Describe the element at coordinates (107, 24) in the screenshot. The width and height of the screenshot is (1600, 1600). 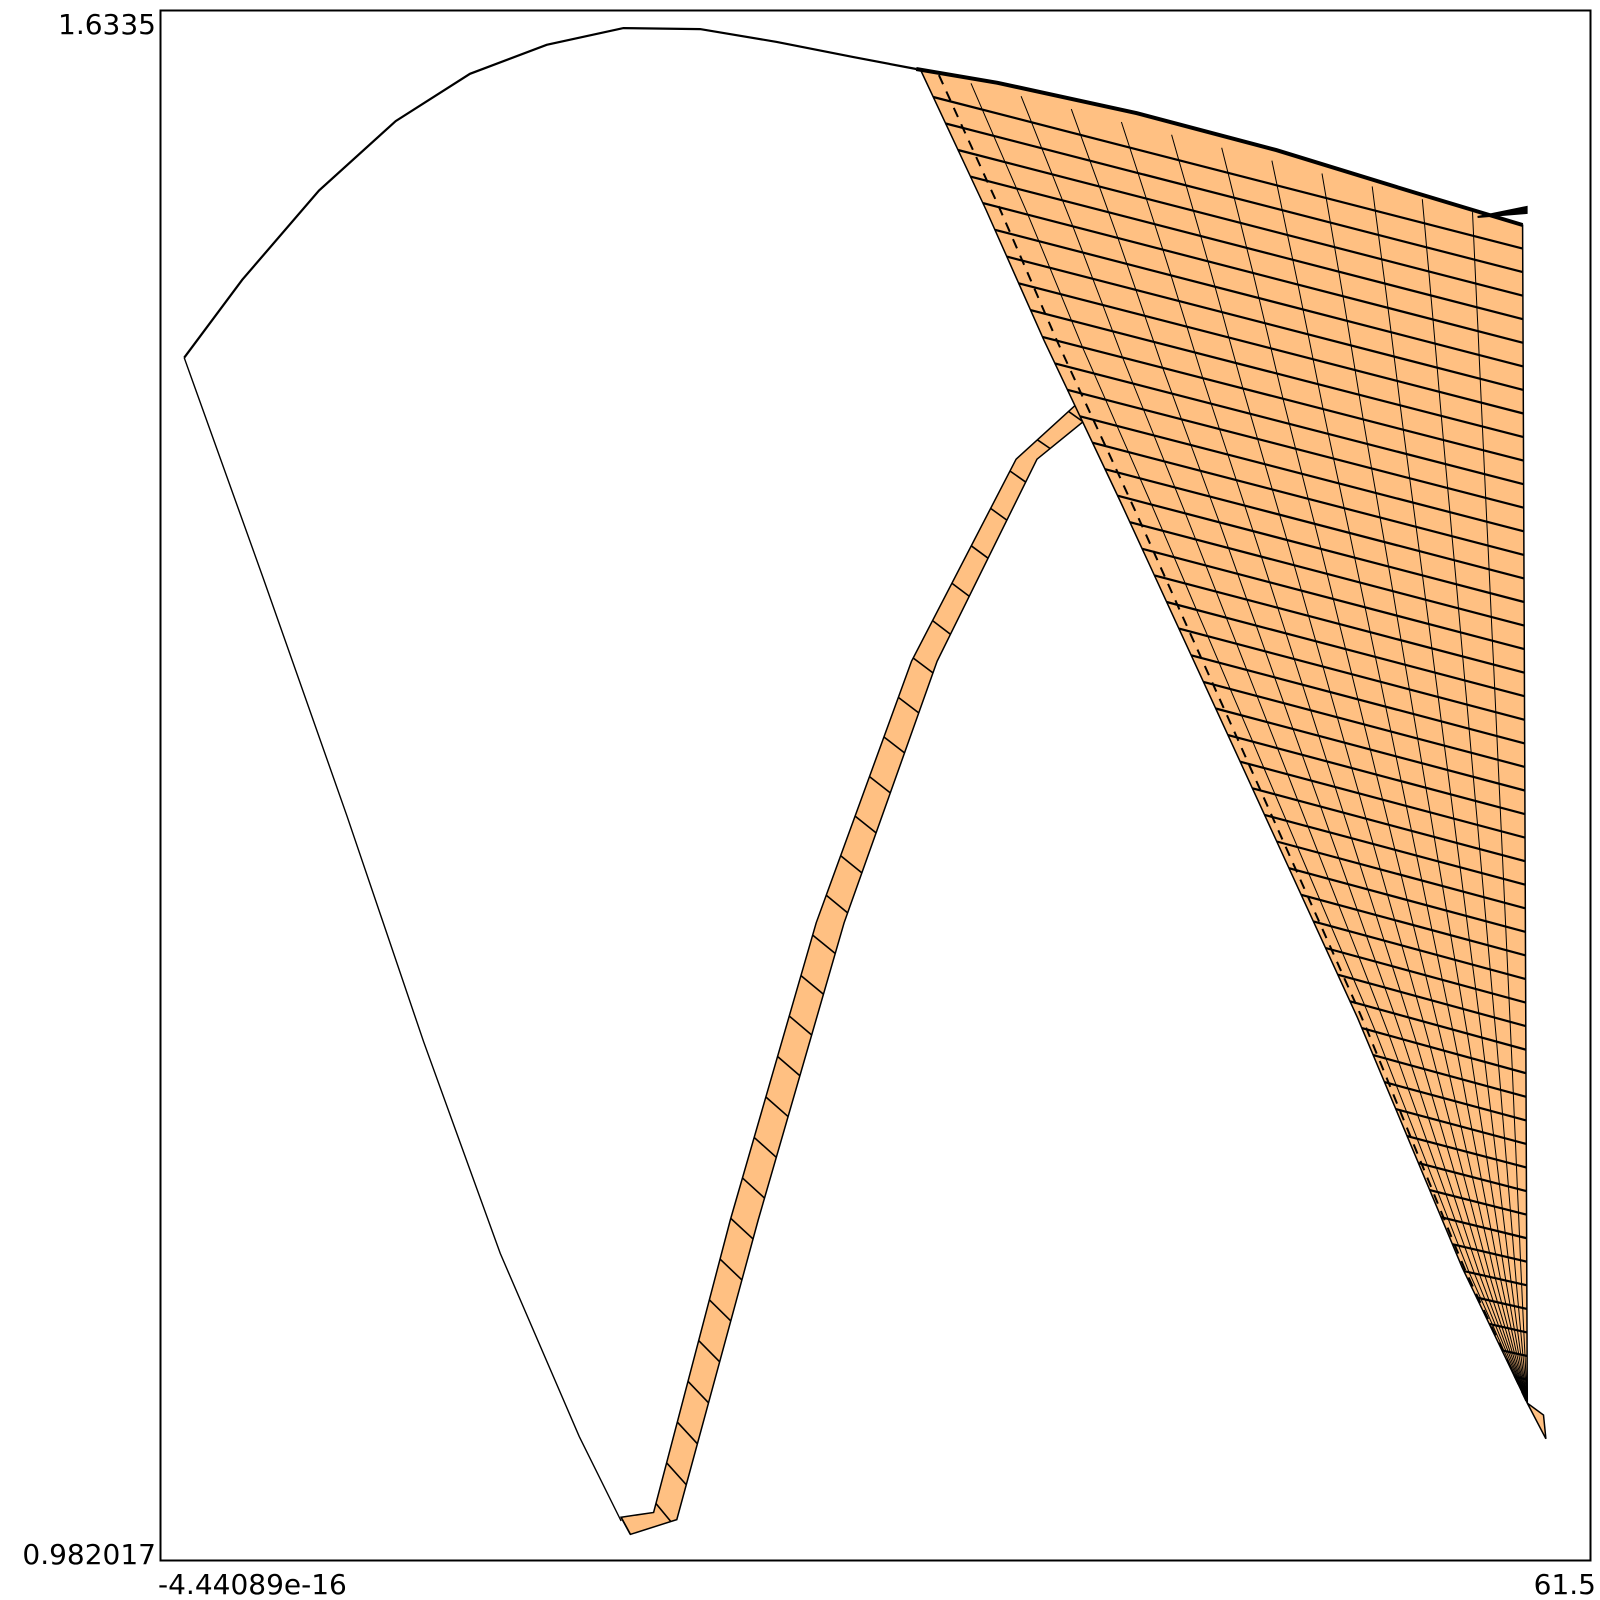
I see `y-tick-label-top: 1.6335` at that location.